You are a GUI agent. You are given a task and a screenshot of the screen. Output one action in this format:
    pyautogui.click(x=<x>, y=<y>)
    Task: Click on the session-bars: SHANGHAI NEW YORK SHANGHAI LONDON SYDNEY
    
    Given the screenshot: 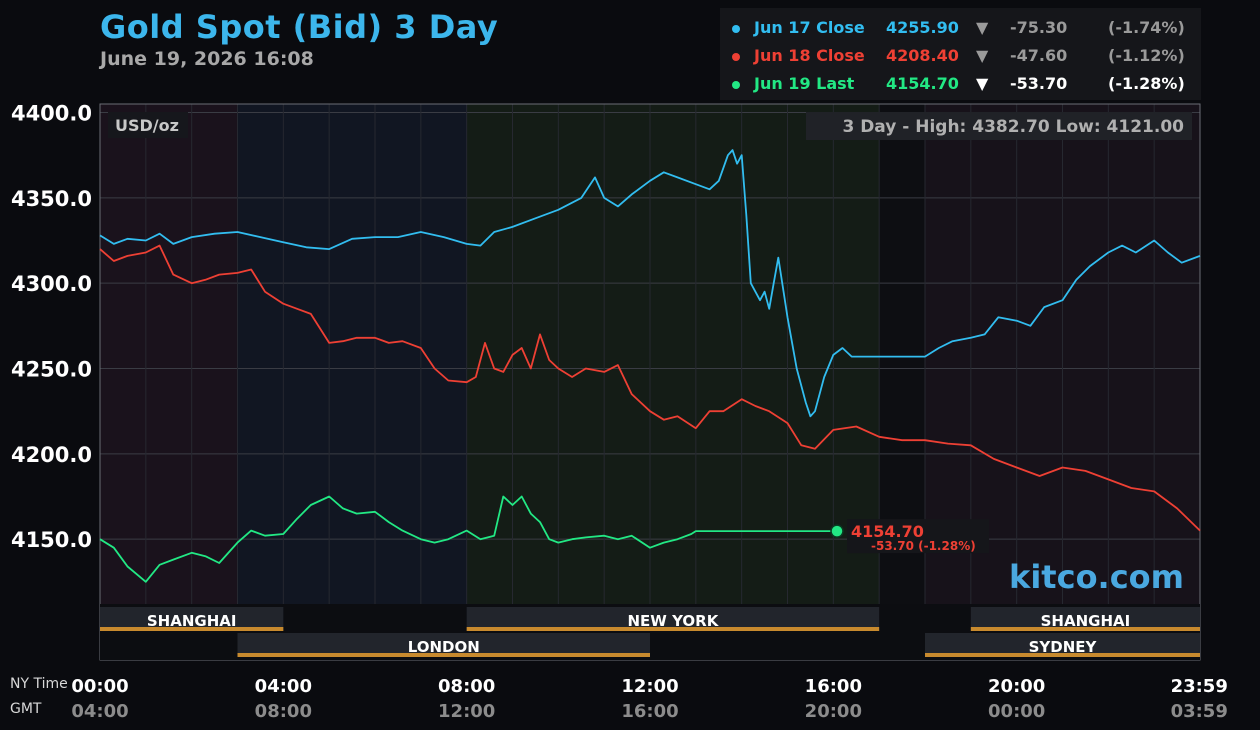 What is the action you would take?
    pyautogui.click(x=650, y=632)
    